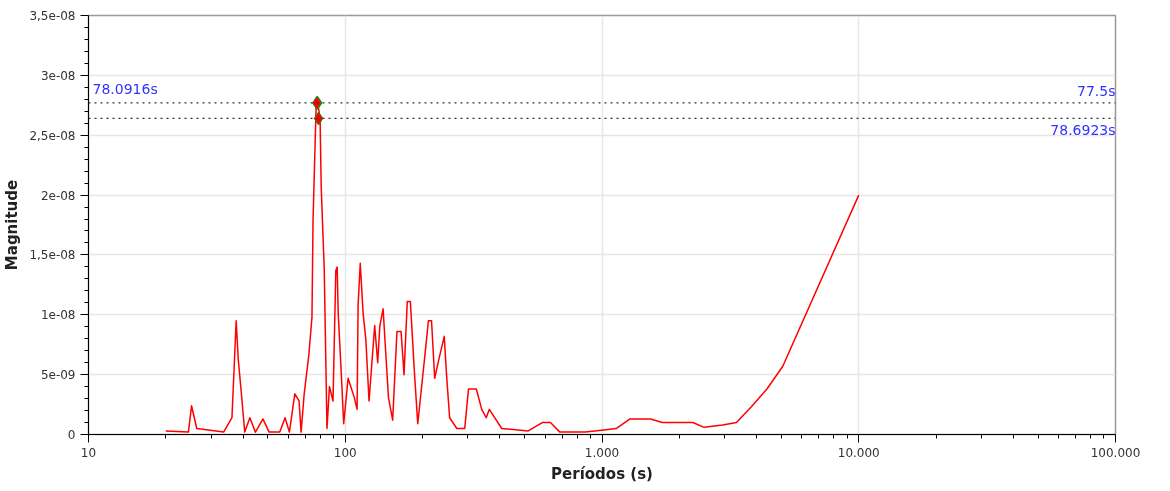 The image size is (1170, 491). What do you see at coordinates (52, 16) in the screenshot?
I see `y-tick-label: 3,5e-08` at bounding box center [52, 16].